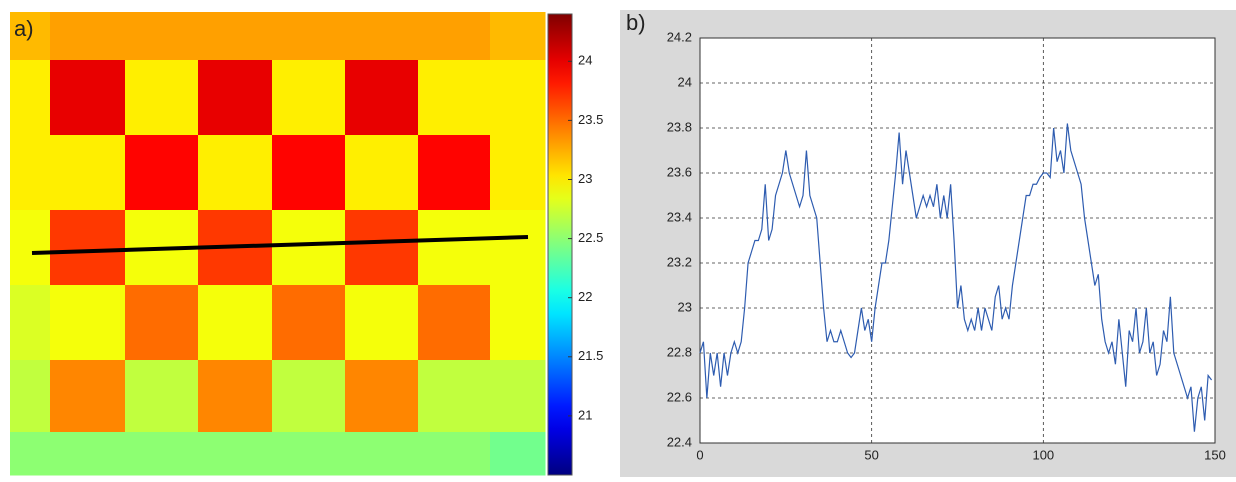 The height and width of the screenshot is (482, 1236). I want to click on y-tick-label: 24.2, so click(679, 36).